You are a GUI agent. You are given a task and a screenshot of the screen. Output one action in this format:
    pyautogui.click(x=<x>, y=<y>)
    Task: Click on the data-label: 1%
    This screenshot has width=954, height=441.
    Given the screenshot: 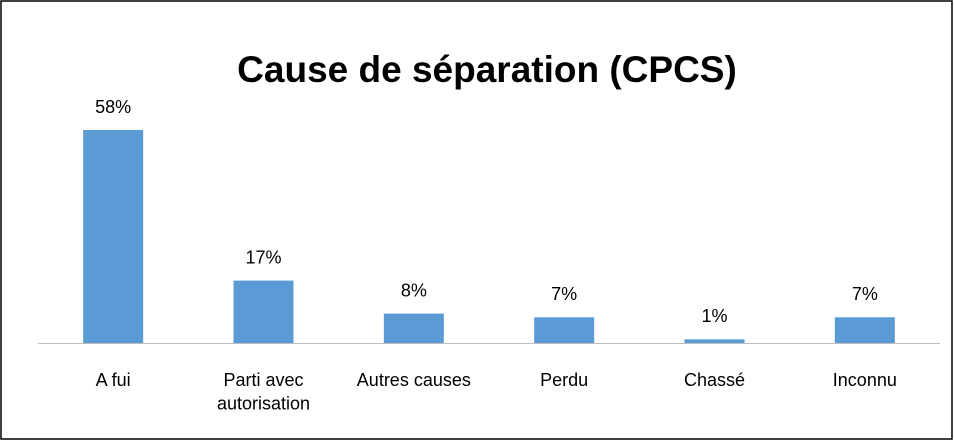 What is the action you would take?
    pyautogui.click(x=714, y=316)
    